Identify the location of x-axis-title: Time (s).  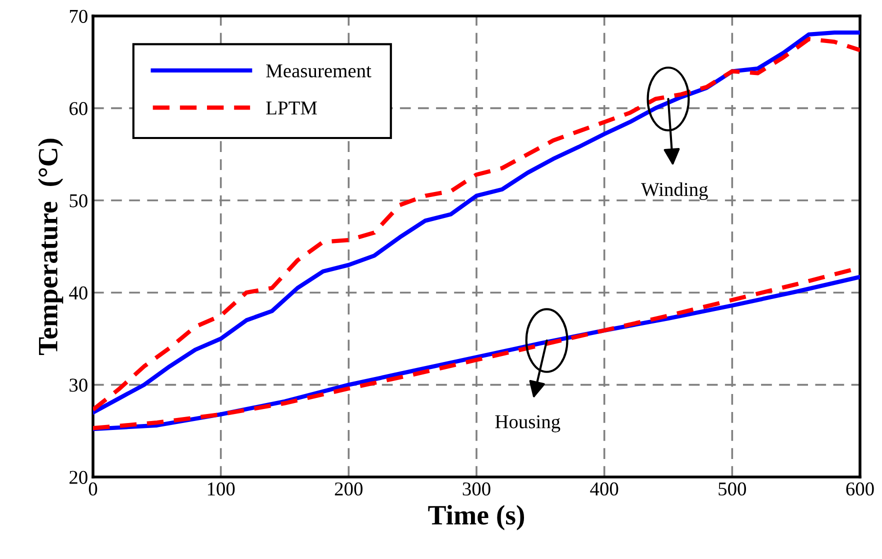
(476, 517).